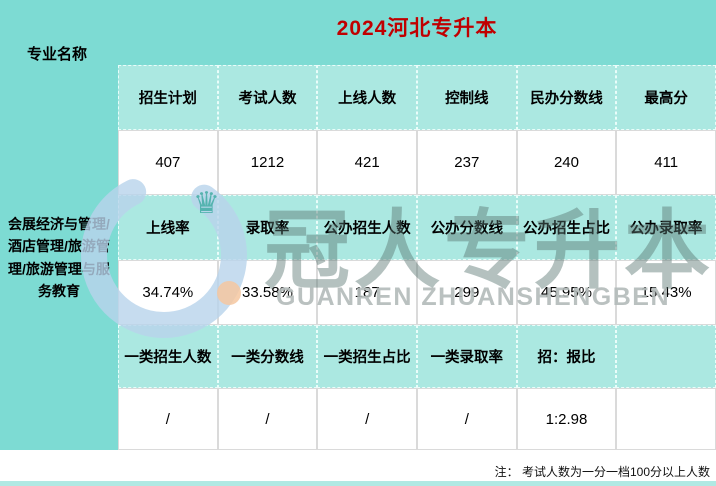 This screenshot has width=716, height=486. Describe the element at coordinates (367, 356) in the screenshot. I see `table-header-cell: 一类招生占比` at that location.